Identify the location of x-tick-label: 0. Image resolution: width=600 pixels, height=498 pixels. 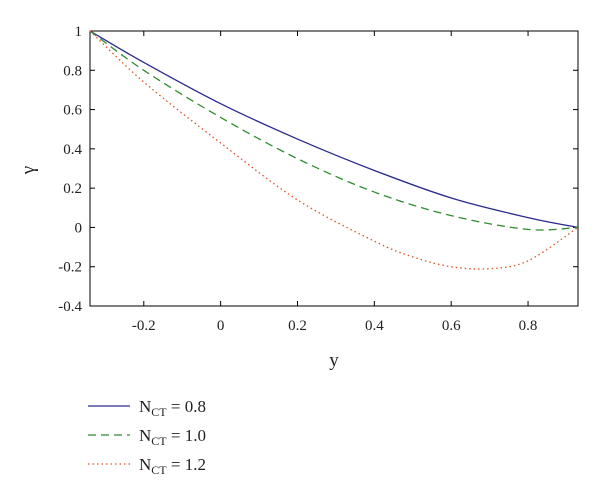
(221, 326).